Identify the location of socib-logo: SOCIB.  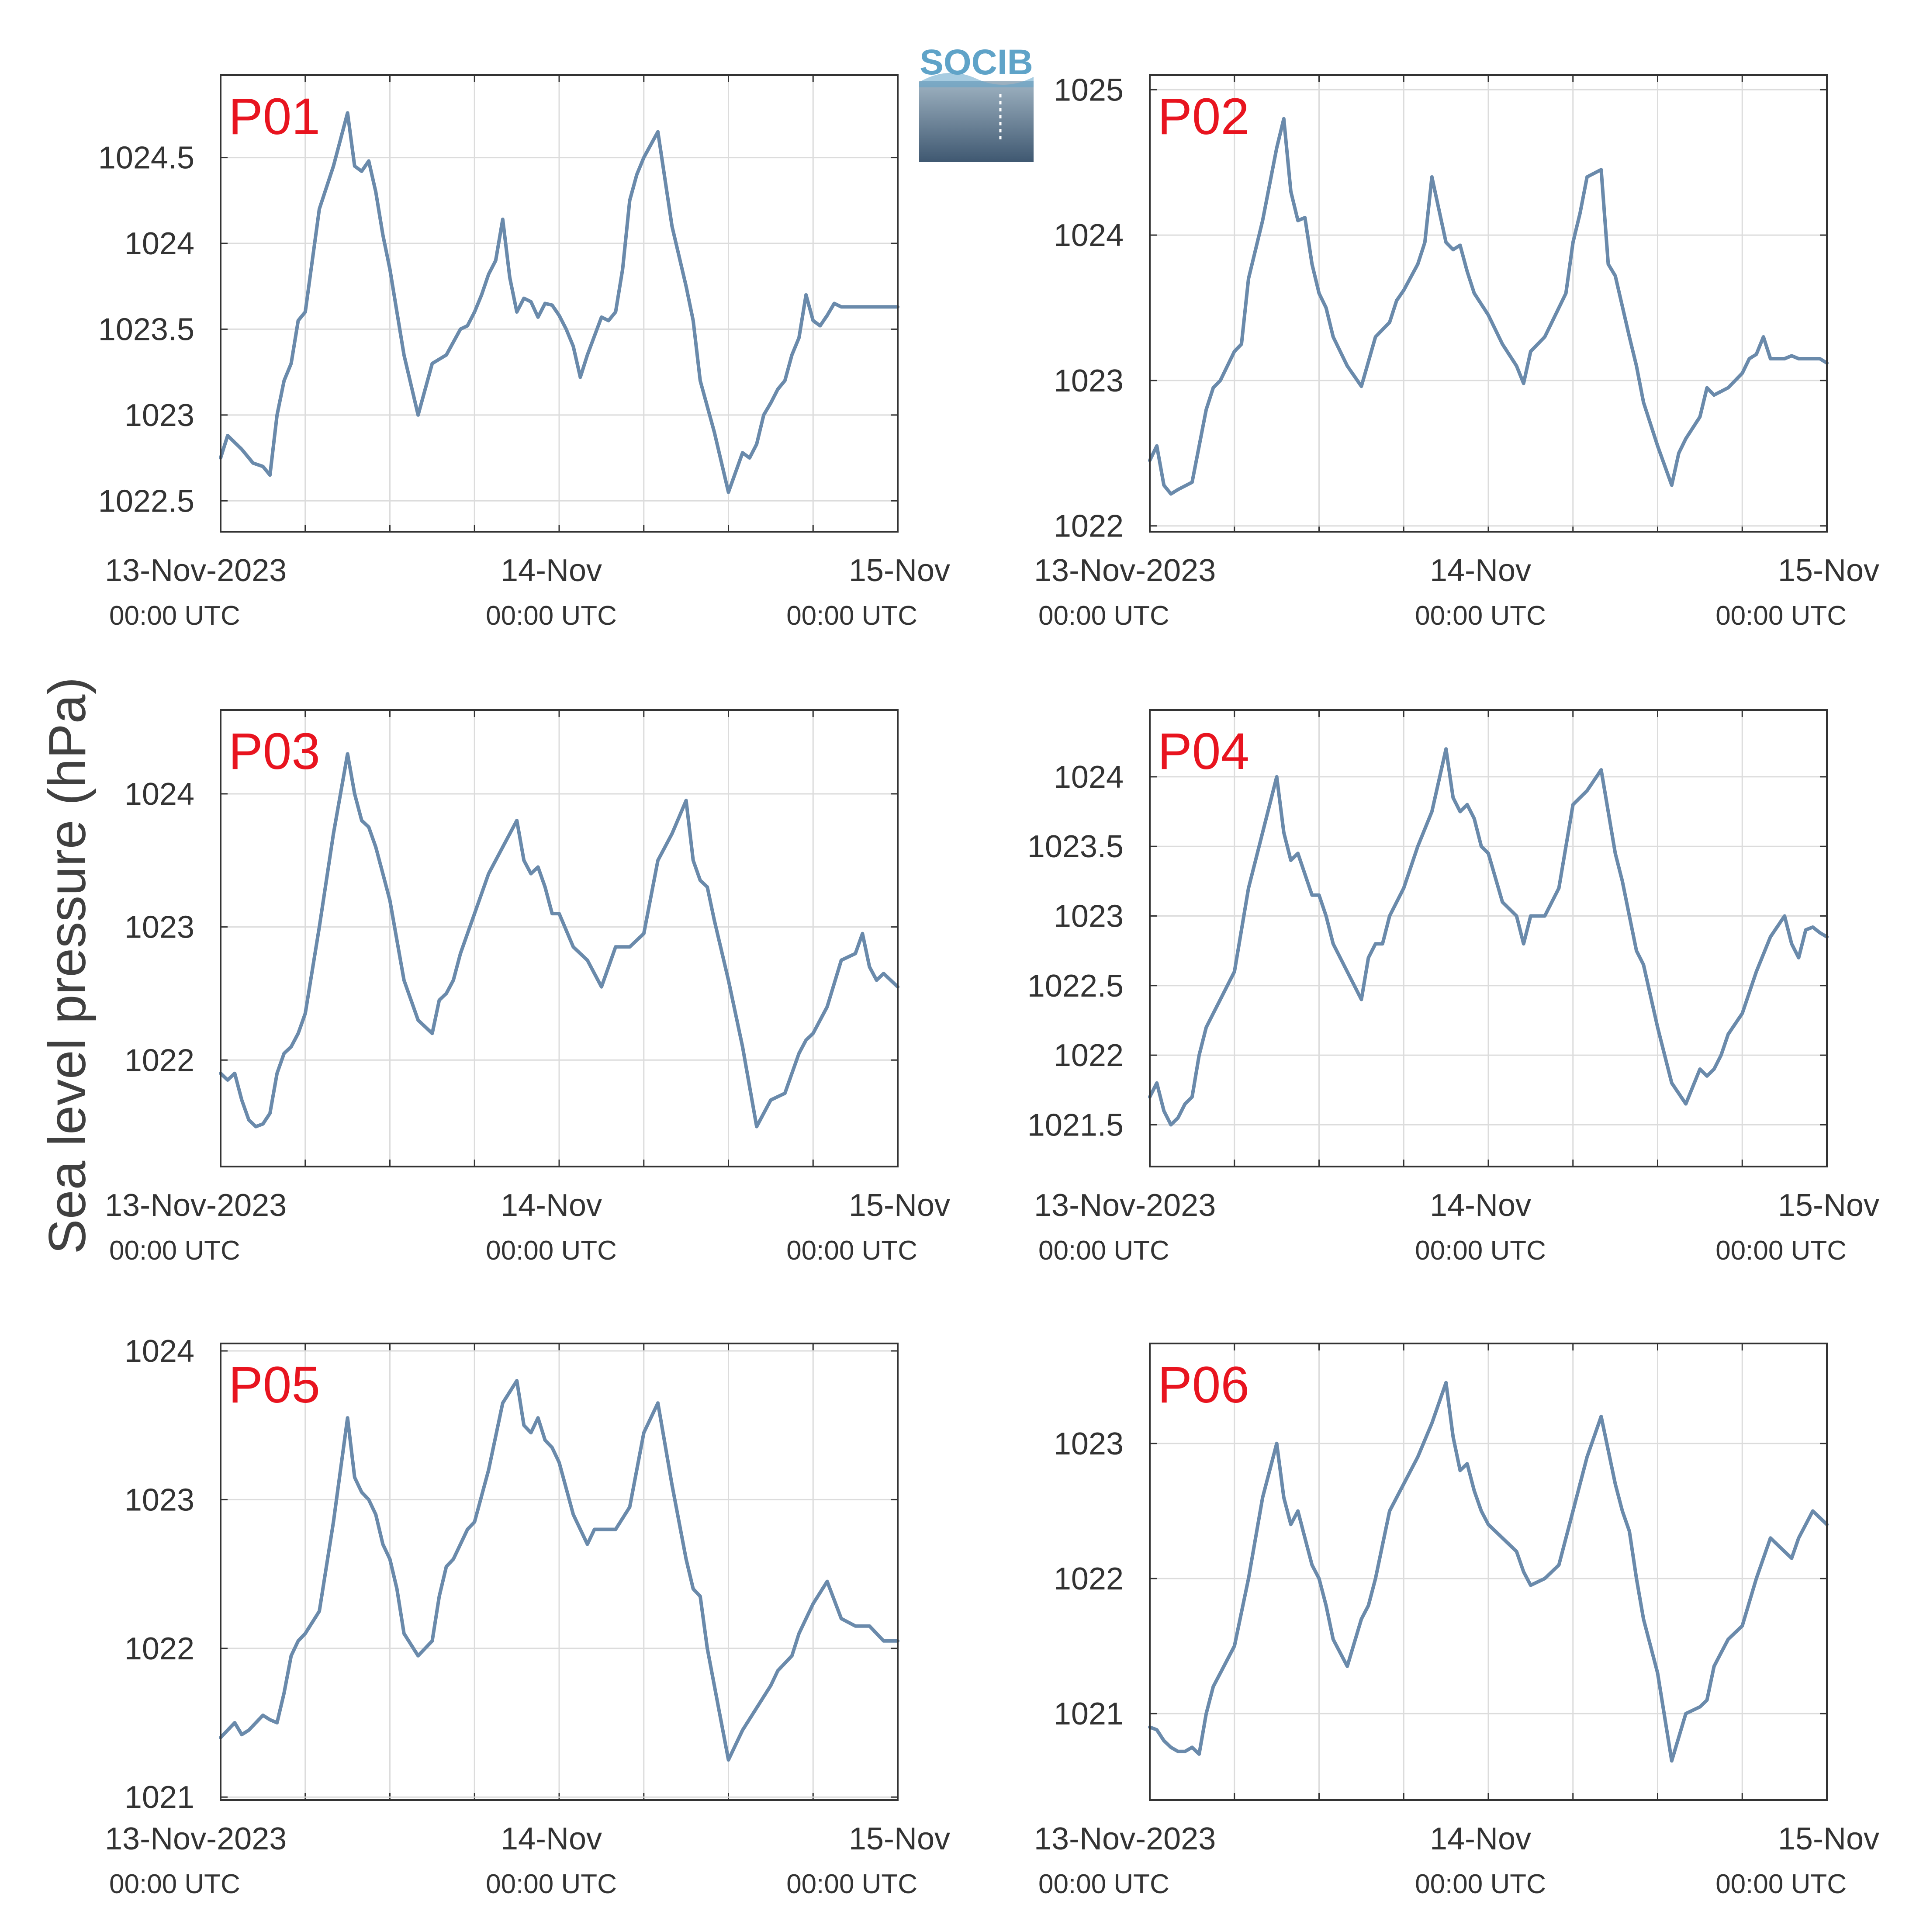
(976, 102).